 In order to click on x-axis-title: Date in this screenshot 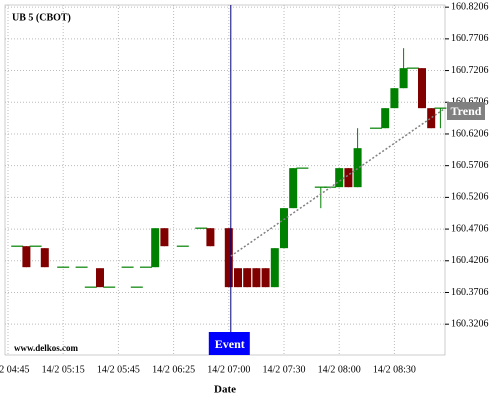, I will do `click(225, 390)`.